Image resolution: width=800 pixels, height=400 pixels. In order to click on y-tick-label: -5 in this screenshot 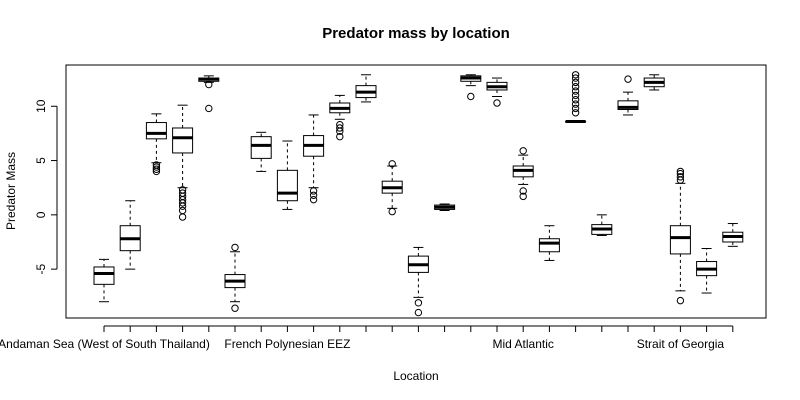, I will do `click(41, 268)`.